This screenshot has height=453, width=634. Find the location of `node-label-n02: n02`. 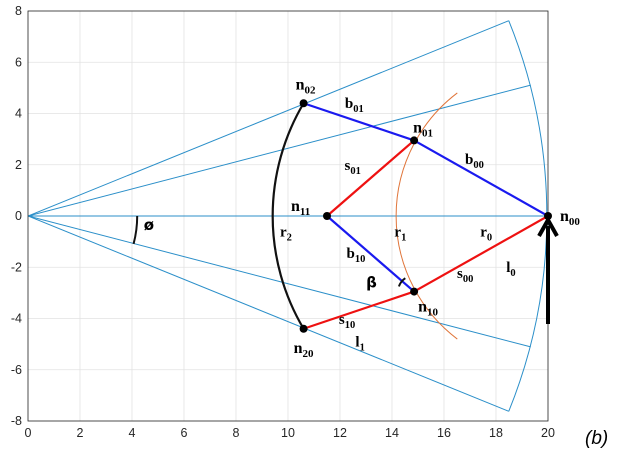

node-label-n02: n02 is located at coordinates (306, 86).